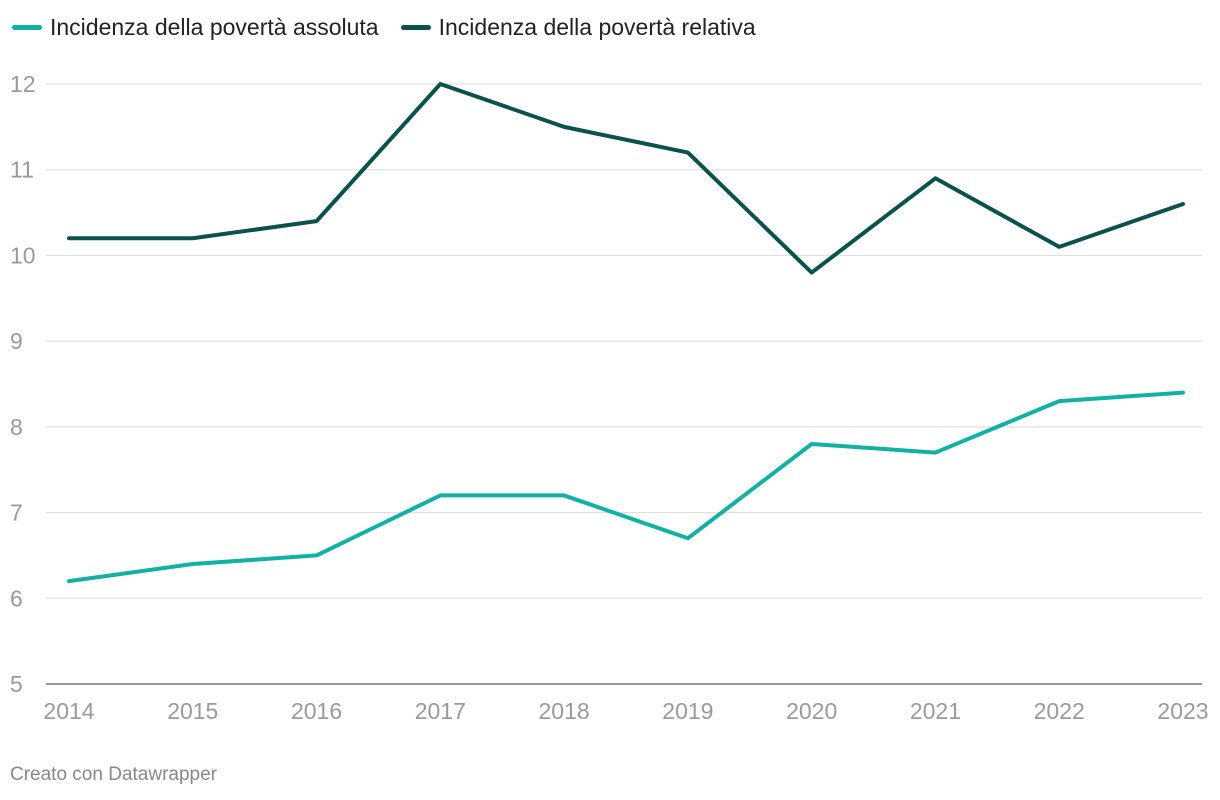 The width and height of the screenshot is (1220, 800). Describe the element at coordinates (316, 711) in the screenshot. I see `x-tick-label-2016: 2016` at that location.